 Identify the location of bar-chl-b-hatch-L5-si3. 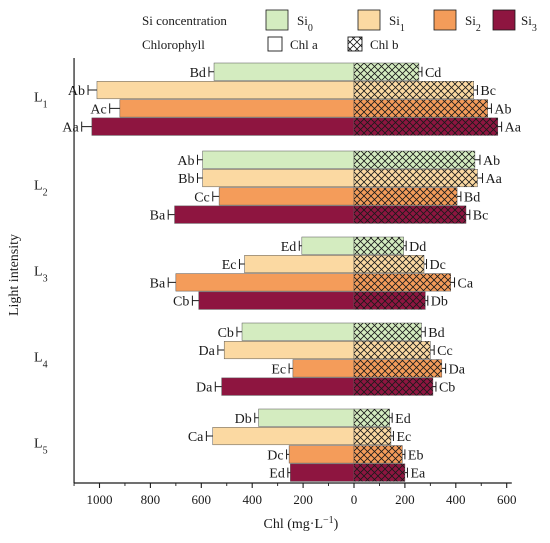
(379, 472).